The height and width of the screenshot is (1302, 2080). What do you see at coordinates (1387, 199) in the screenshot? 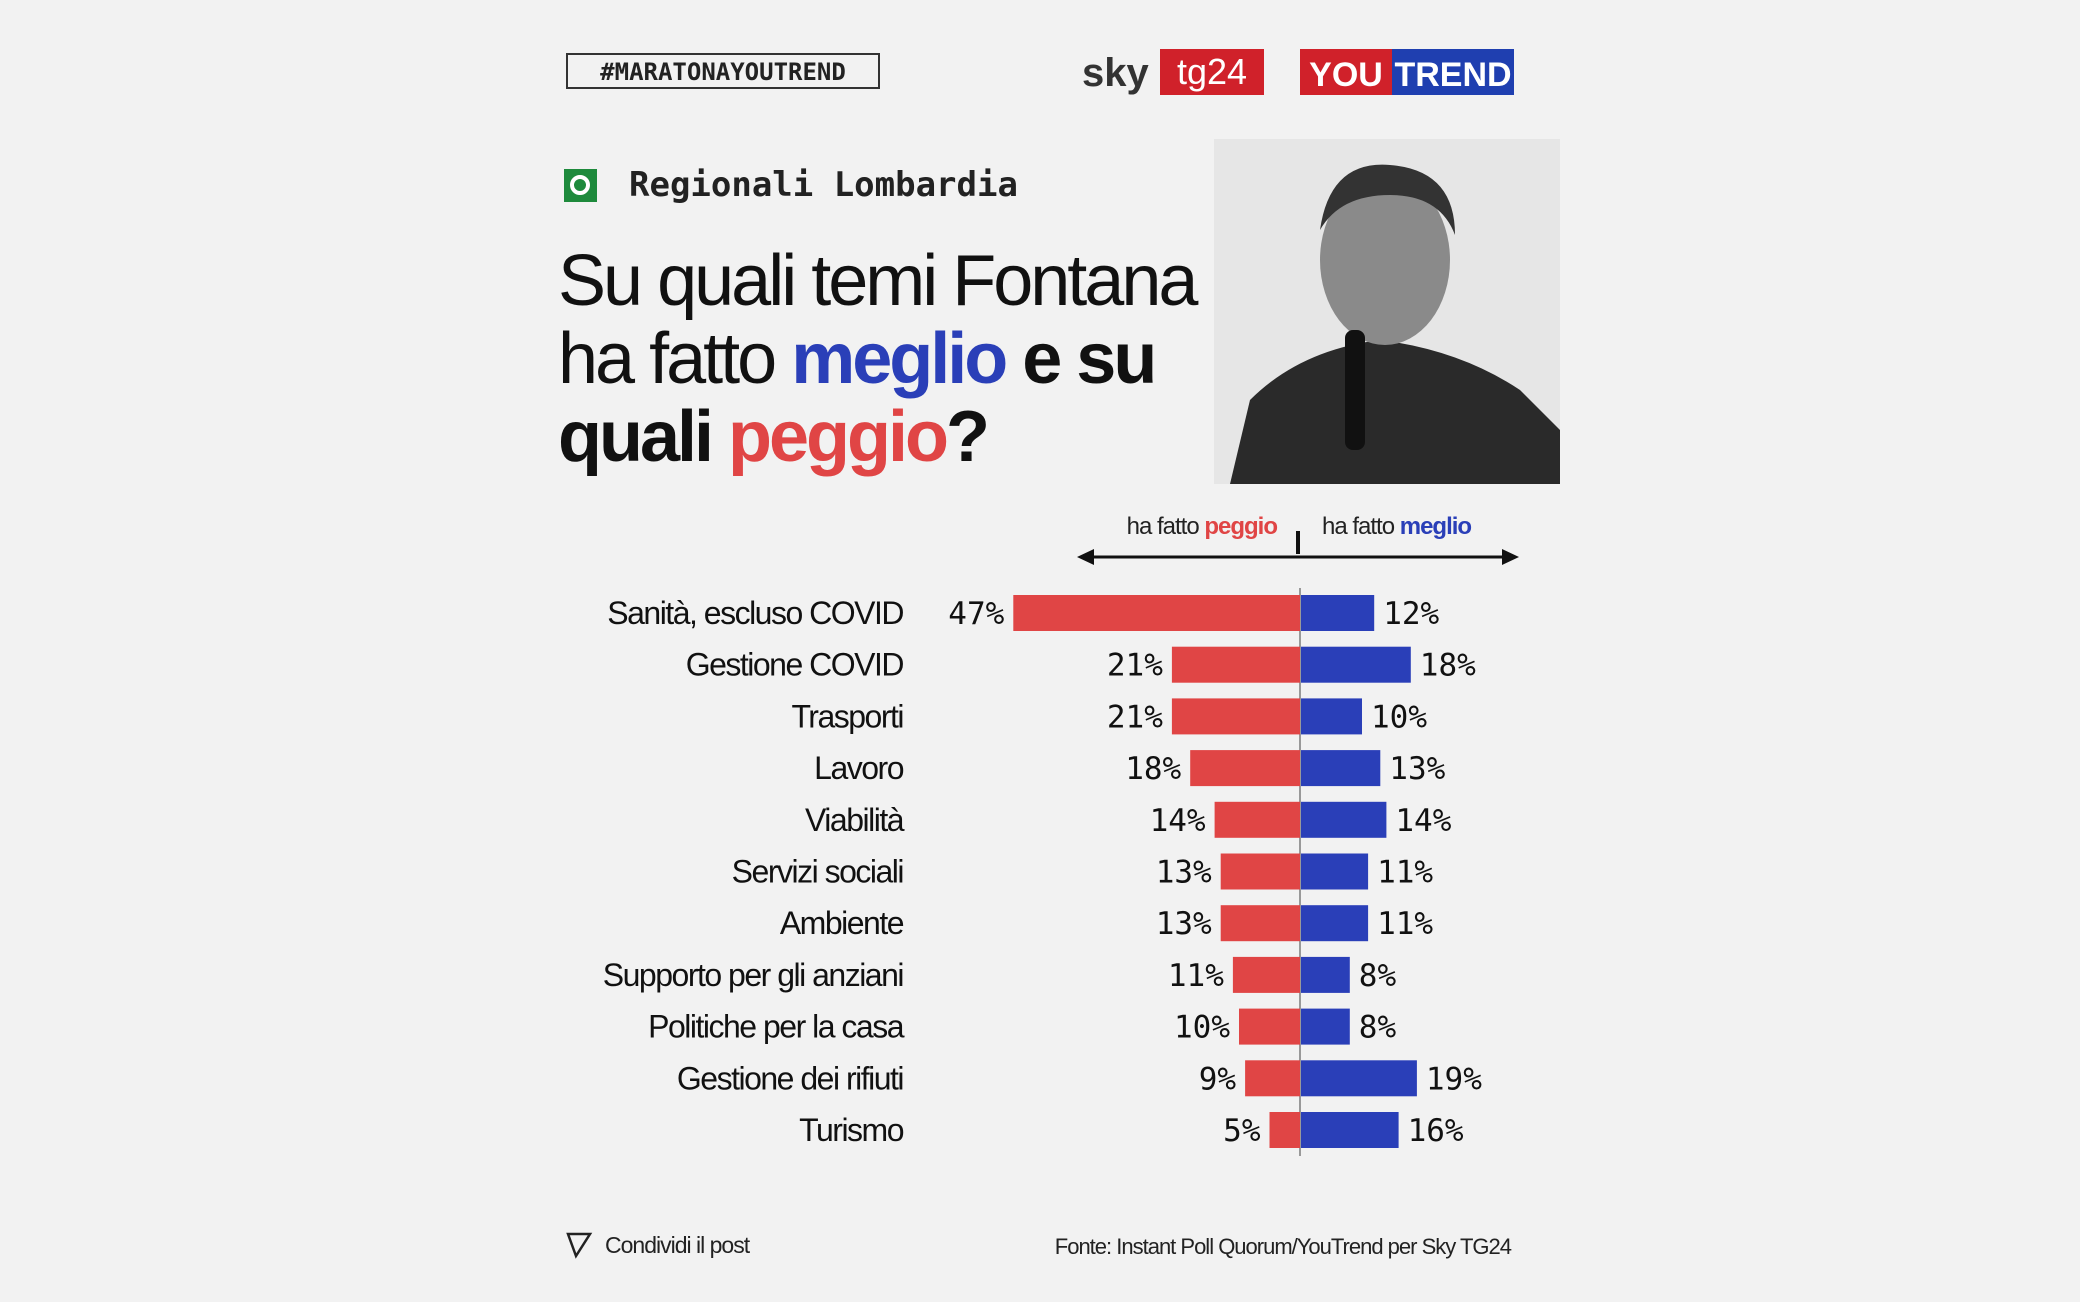
I see `portrait-hair` at bounding box center [1387, 199].